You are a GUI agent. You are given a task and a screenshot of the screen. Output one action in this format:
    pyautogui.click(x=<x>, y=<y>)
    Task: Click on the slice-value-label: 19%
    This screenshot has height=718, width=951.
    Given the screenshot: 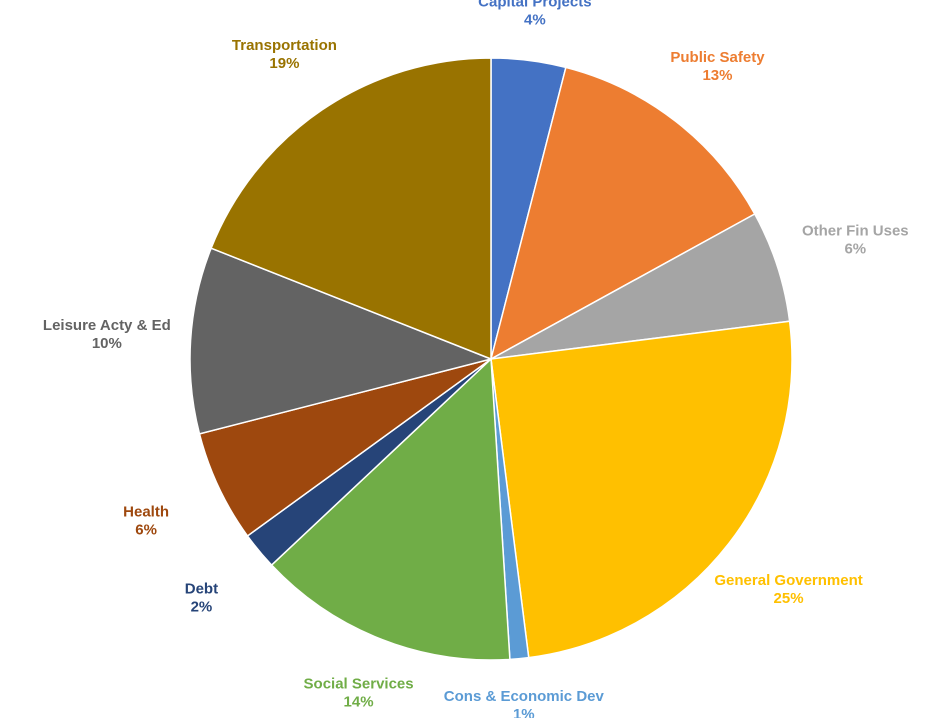 What is the action you would take?
    pyautogui.click(x=284, y=63)
    